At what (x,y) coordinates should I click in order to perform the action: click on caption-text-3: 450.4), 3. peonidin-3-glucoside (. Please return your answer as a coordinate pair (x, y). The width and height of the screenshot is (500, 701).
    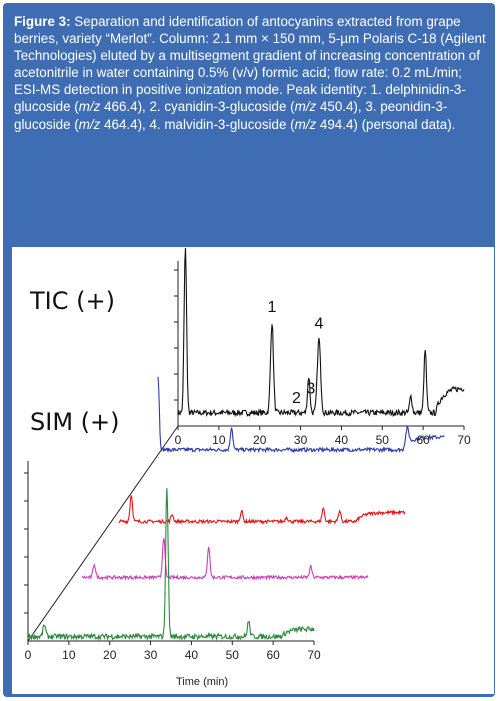
    Looking at the image, I should click on (231, 115).